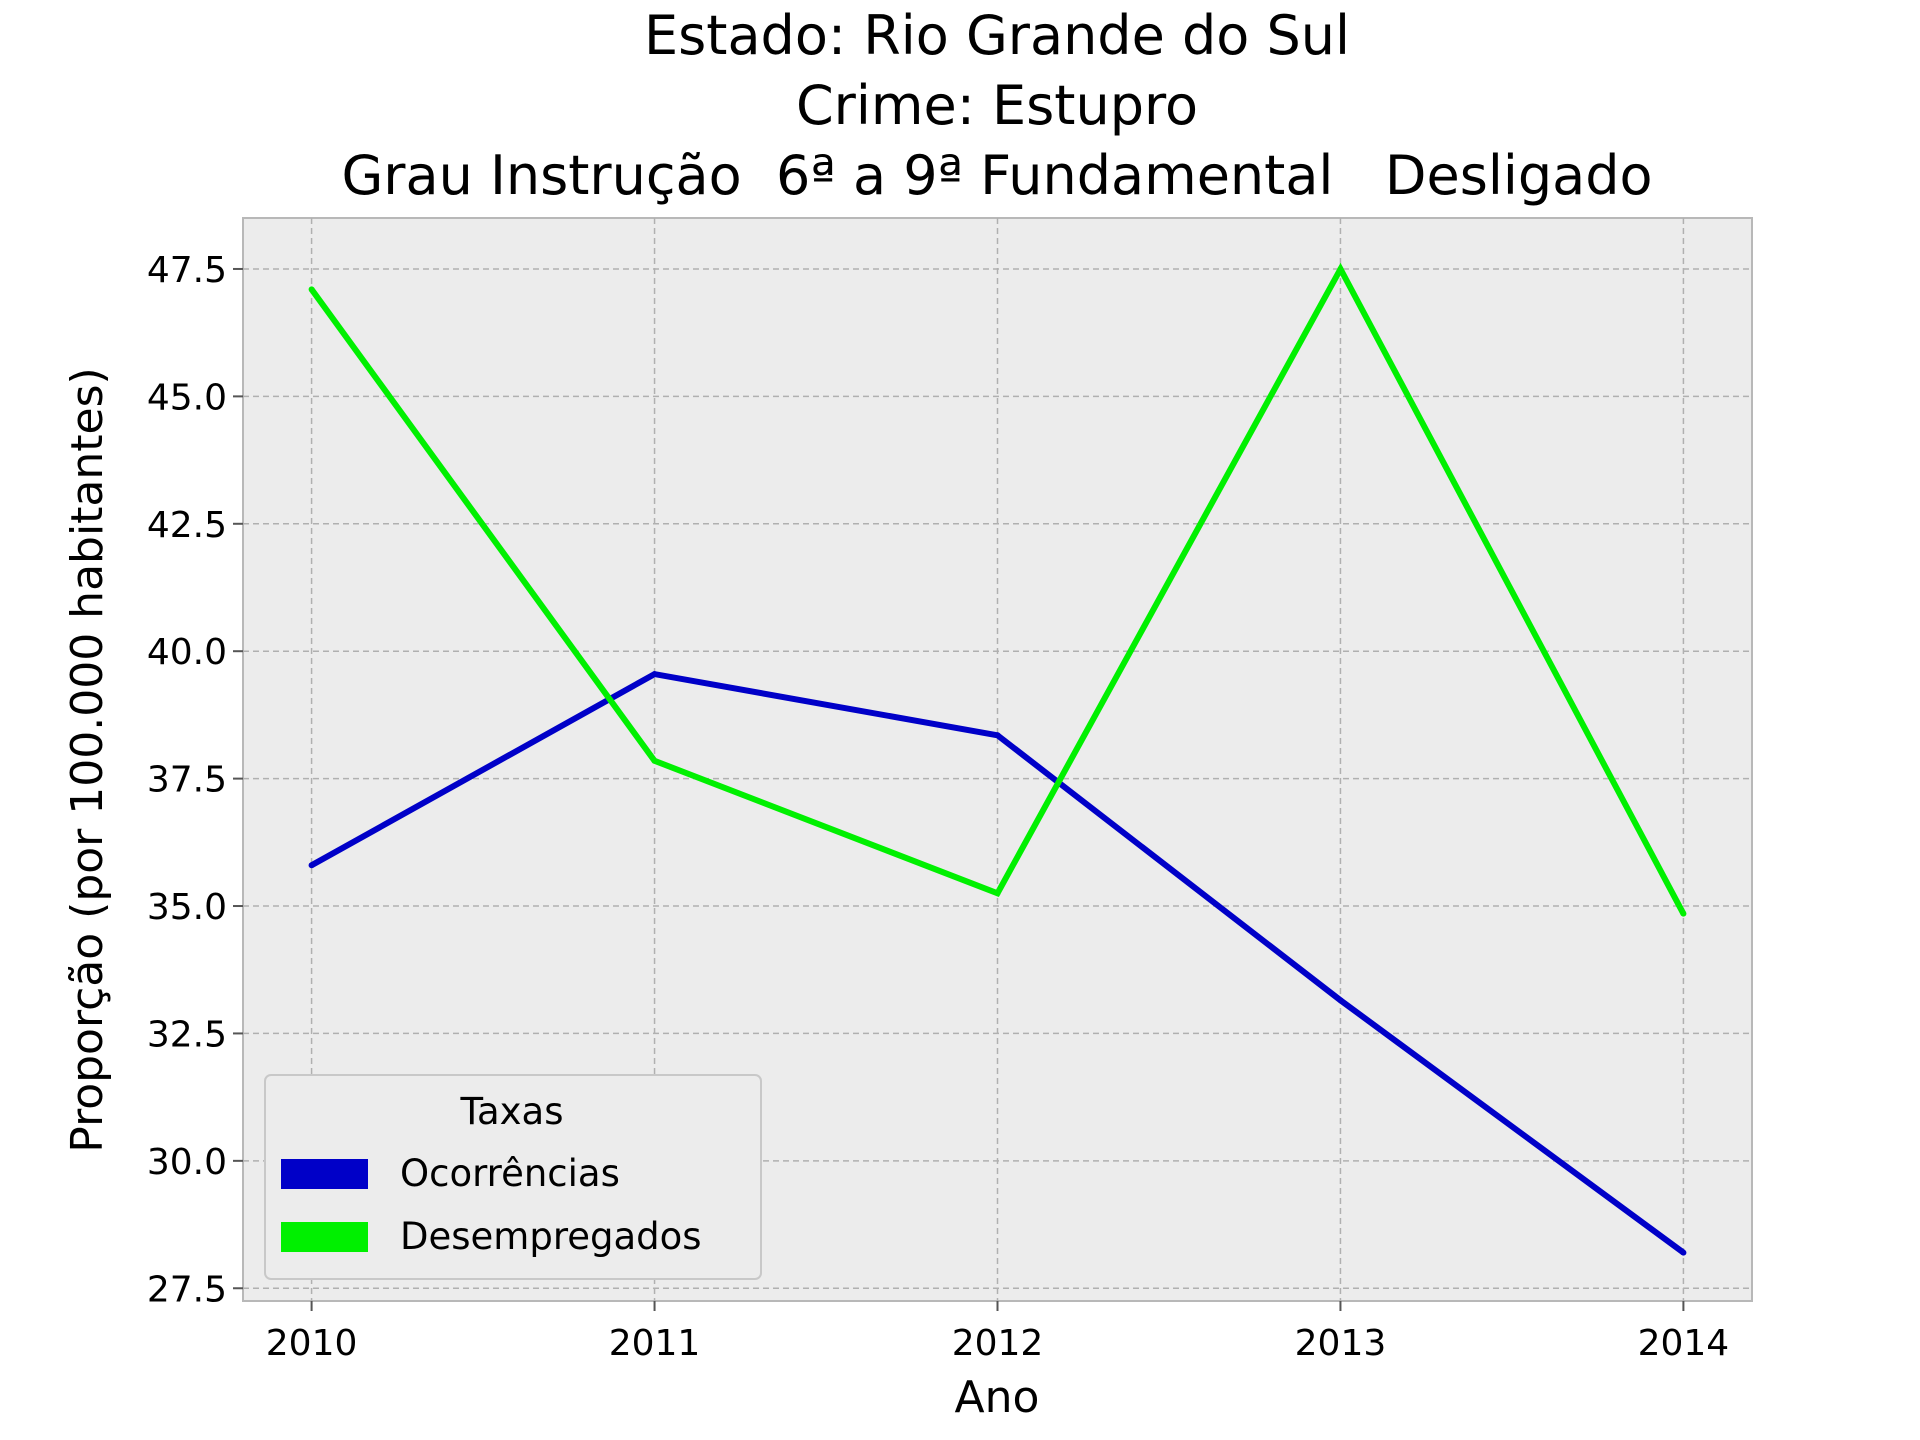  Describe the element at coordinates (655, 1343) in the screenshot. I see `x-tick-label: 2011` at that location.